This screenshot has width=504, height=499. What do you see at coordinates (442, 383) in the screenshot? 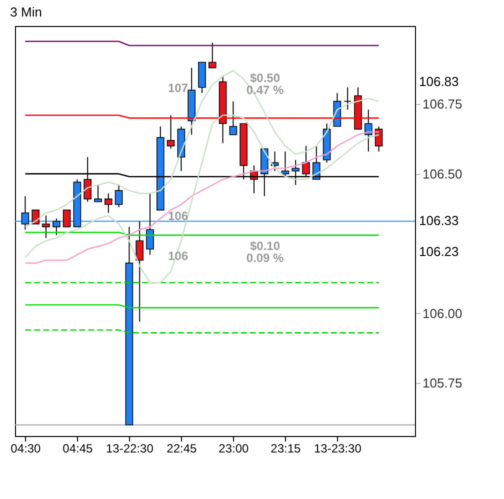
I see `y-tick-label: 105.75` at bounding box center [442, 383].